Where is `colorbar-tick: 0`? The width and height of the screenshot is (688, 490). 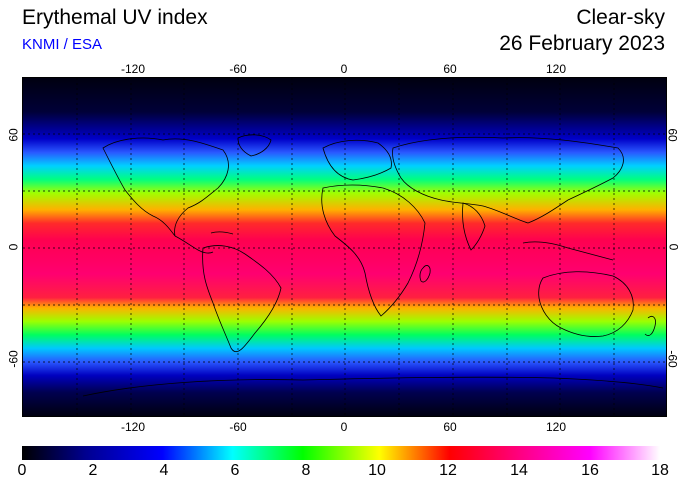
colorbar-tick: 0 is located at coordinates (22, 470).